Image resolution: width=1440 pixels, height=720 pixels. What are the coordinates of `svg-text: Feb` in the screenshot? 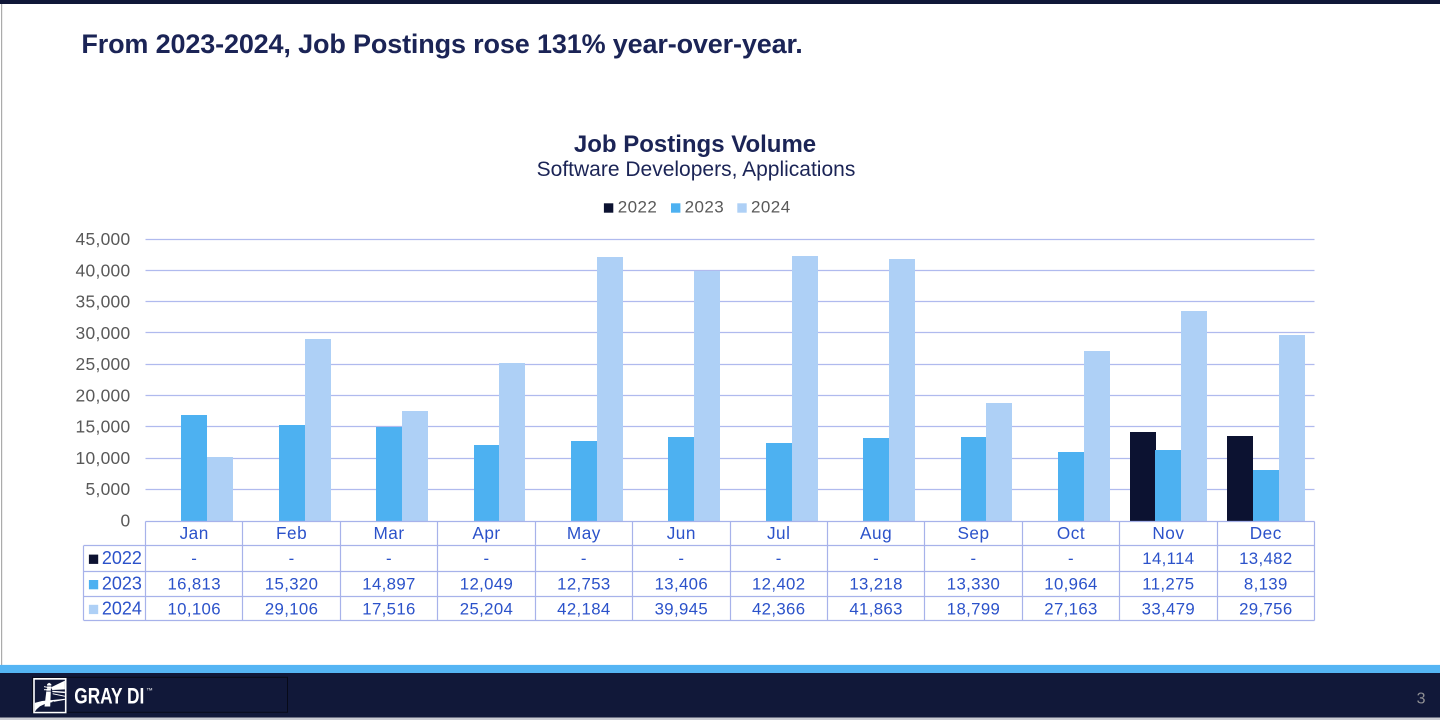 It's located at (291, 533).